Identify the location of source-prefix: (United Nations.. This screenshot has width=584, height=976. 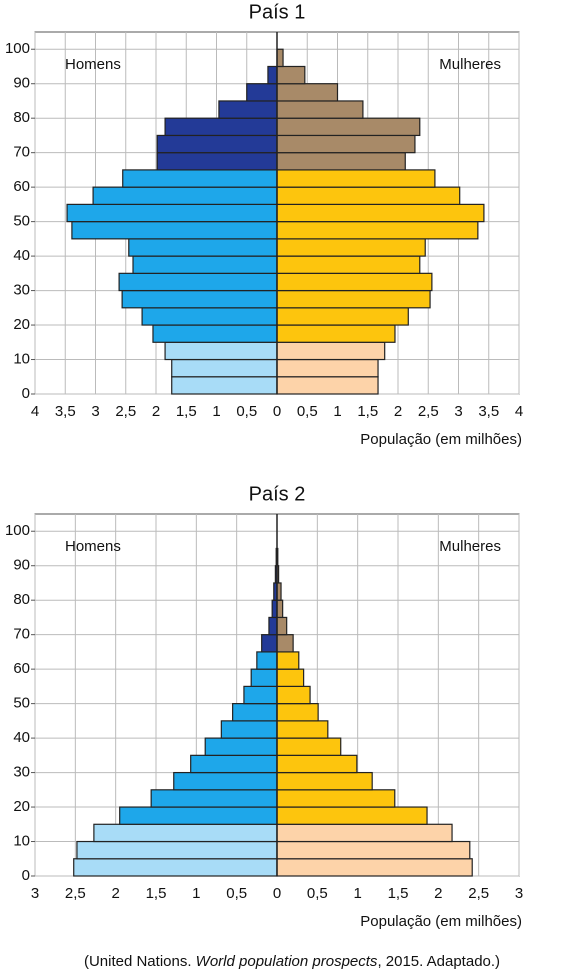
(140, 961).